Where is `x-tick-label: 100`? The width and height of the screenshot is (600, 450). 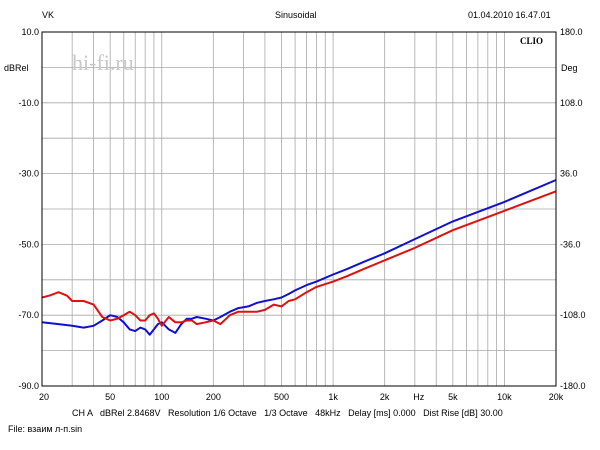
x-tick-label: 100 is located at coordinates (161, 397).